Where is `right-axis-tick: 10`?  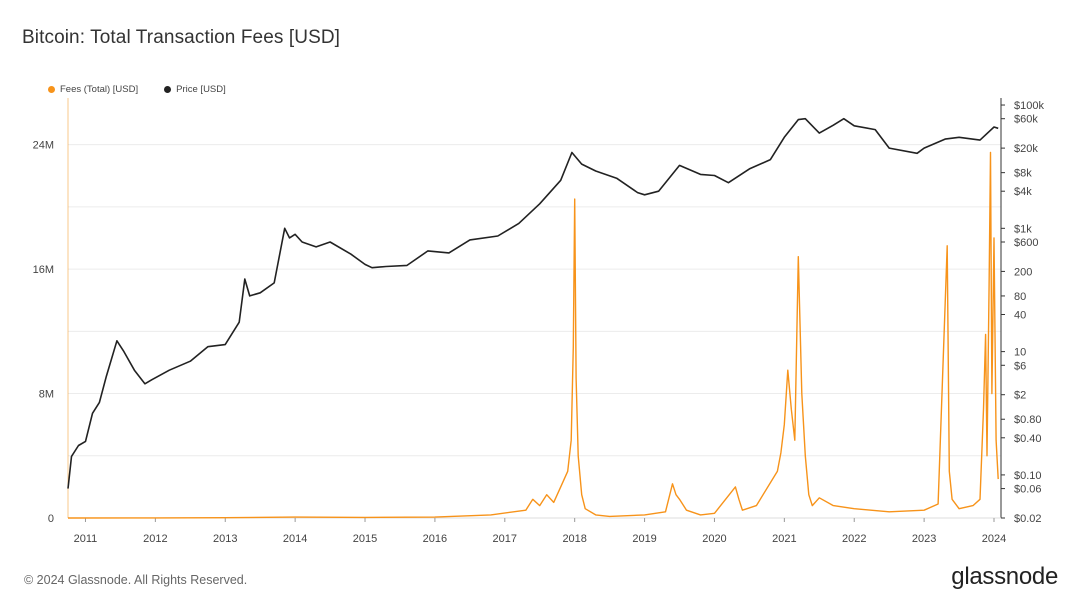 right-axis-tick: 10 is located at coordinates (1020, 353).